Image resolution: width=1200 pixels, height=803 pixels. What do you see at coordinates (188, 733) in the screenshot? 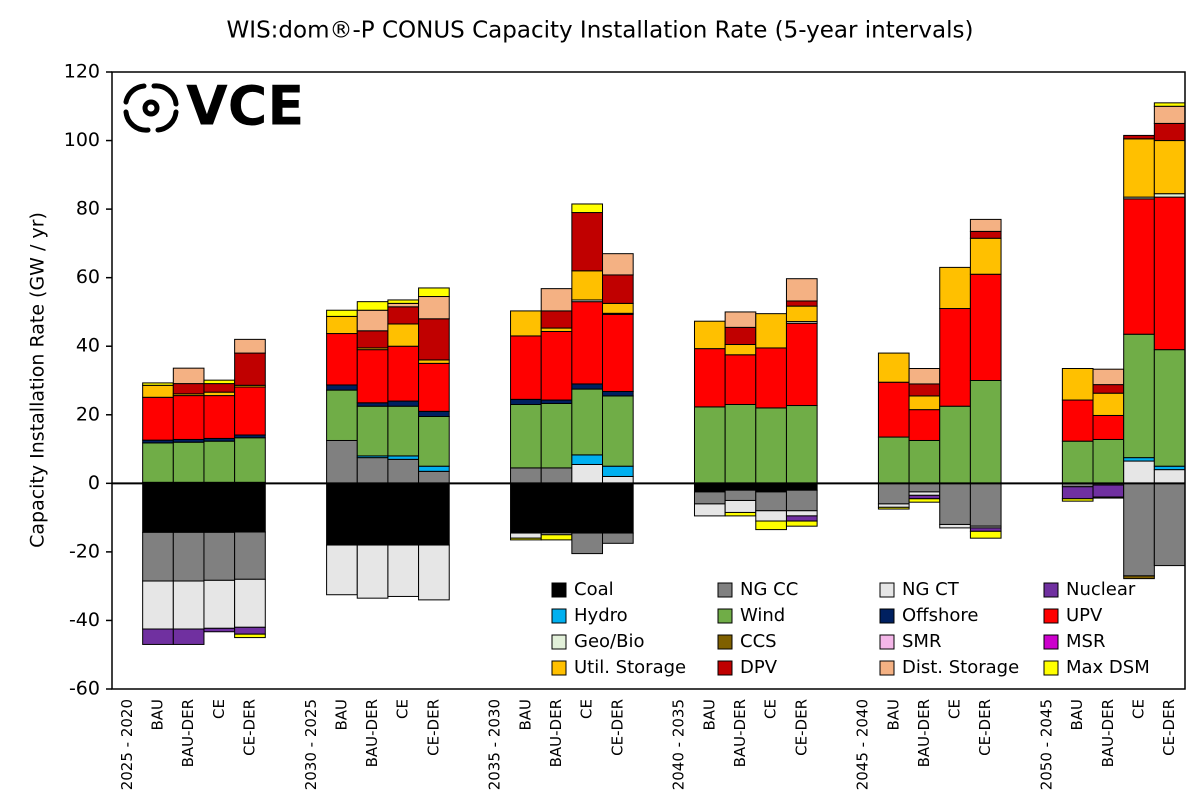
I see `x-tick-label: BAU-DER` at bounding box center [188, 733].